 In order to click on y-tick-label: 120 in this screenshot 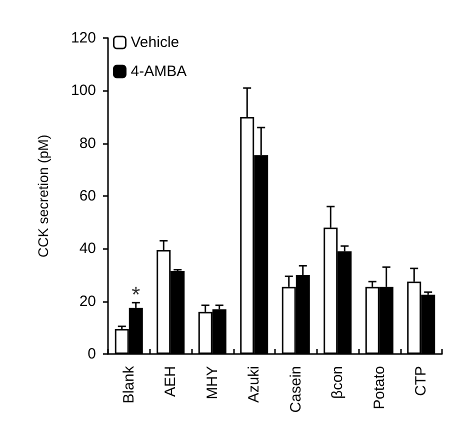, I will do `click(83, 38)`.